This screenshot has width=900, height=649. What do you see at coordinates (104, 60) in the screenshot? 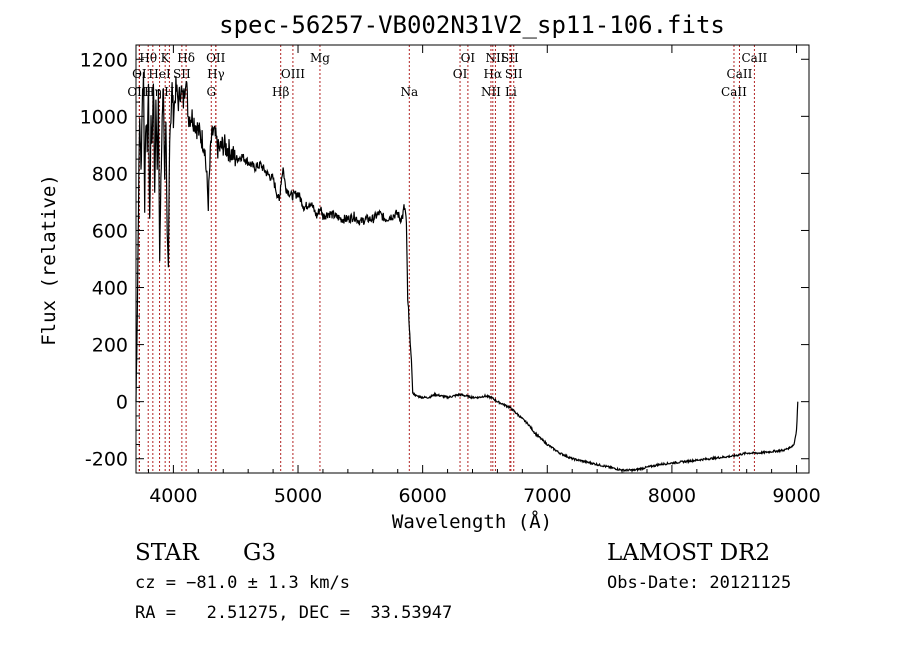
I see `y-tick-label: 1200` at bounding box center [104, 60].